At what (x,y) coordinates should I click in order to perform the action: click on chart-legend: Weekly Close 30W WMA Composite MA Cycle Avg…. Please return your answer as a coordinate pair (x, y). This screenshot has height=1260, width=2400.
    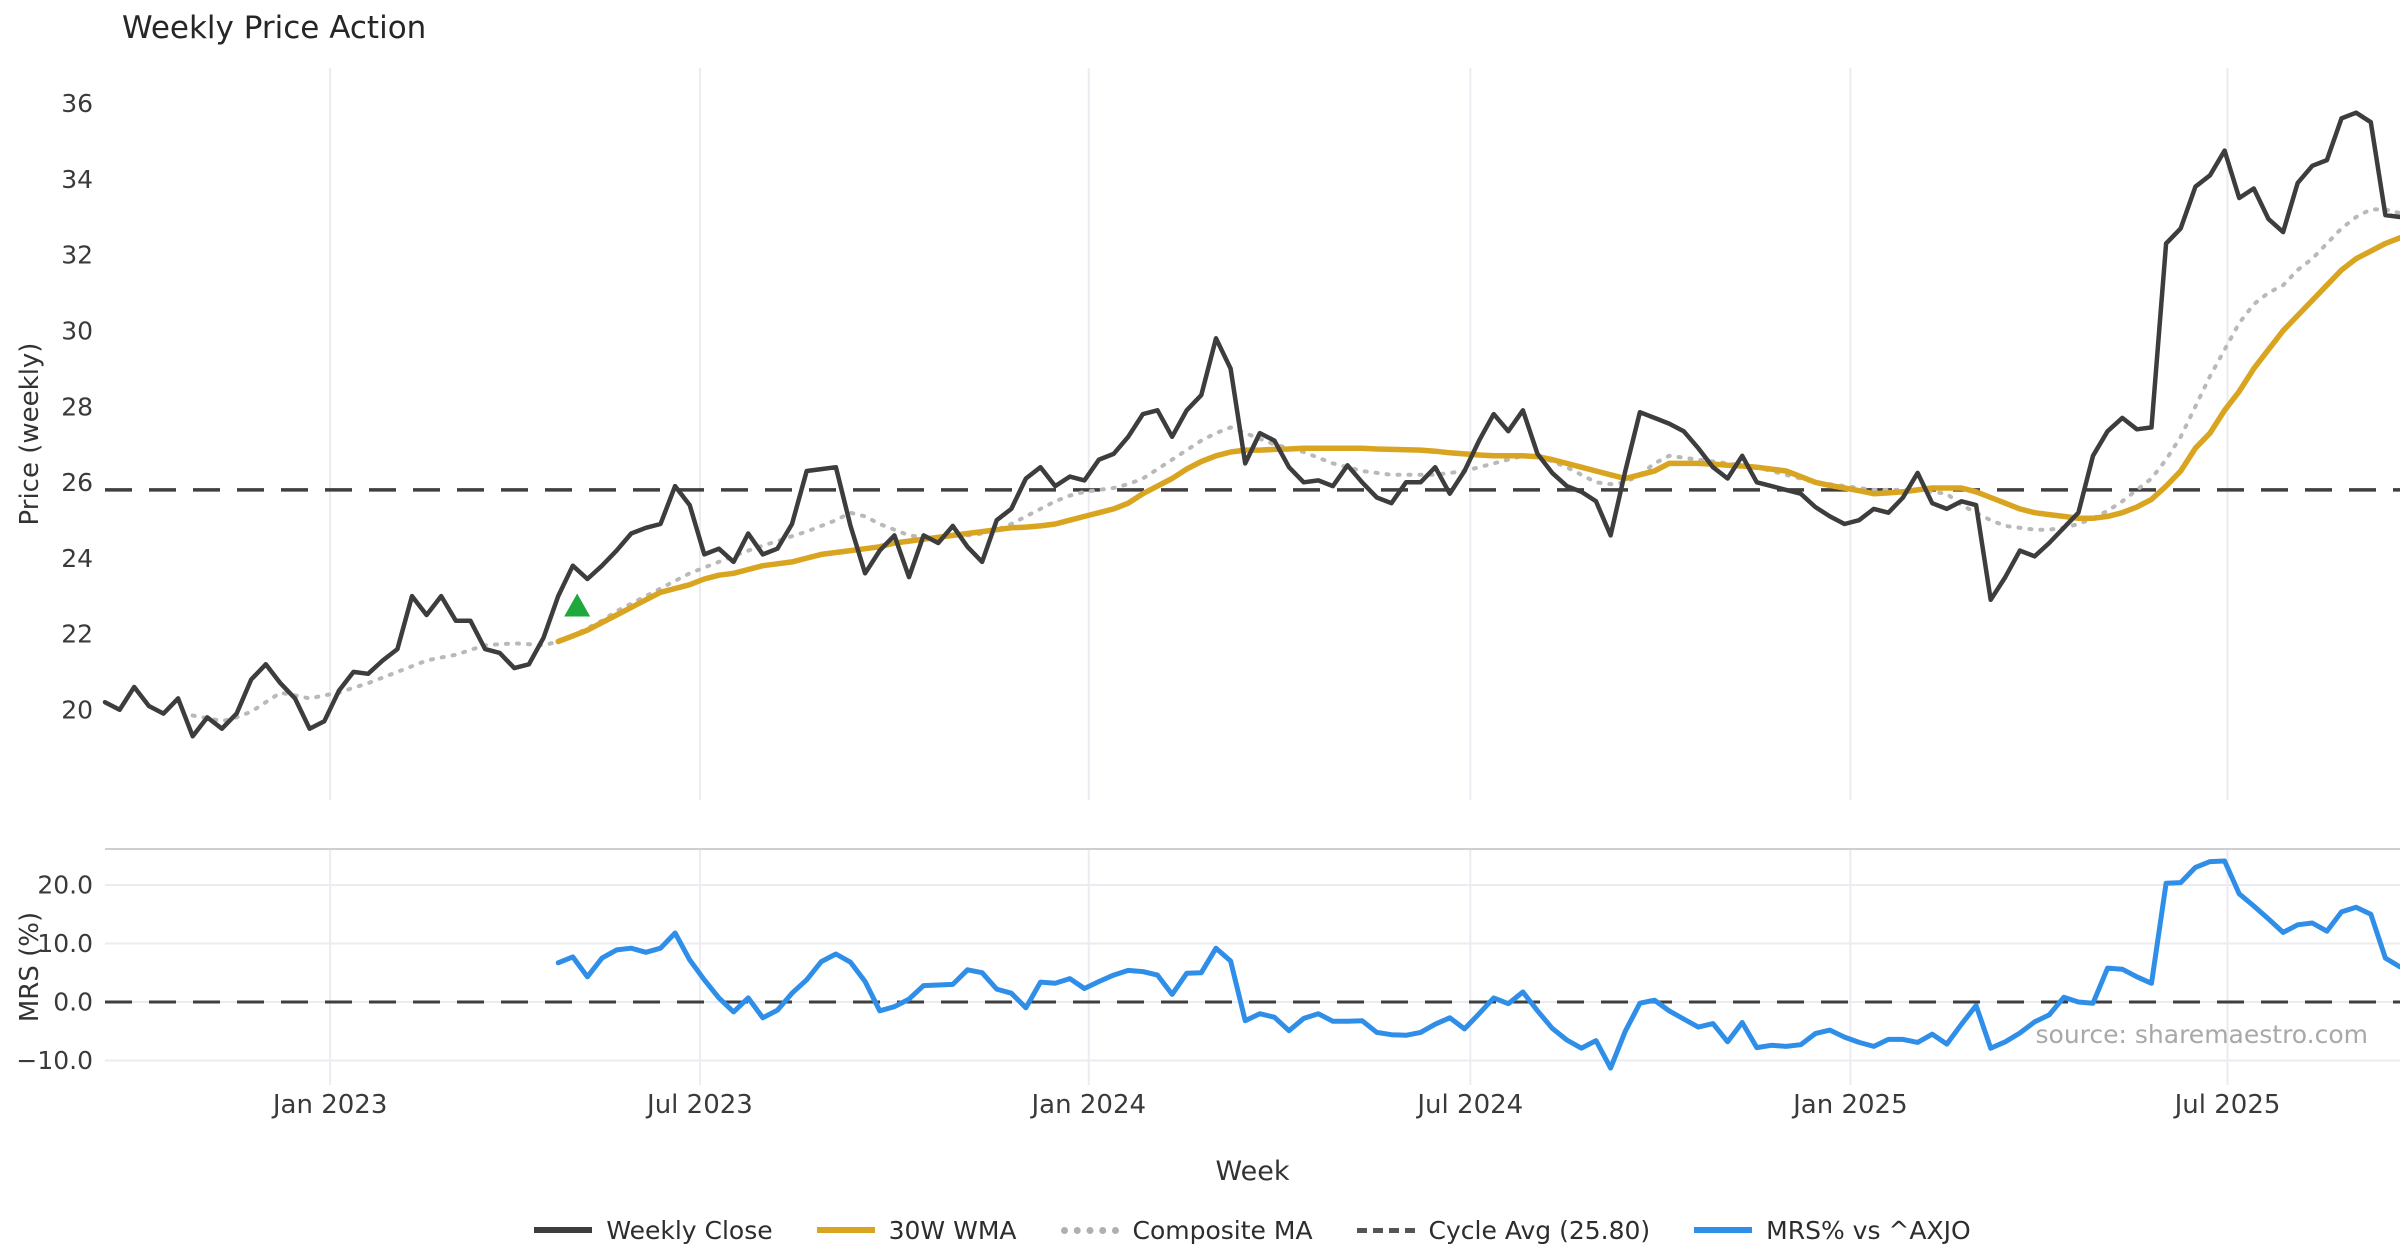
    Looking at the image, I should click on (1252, 1230).